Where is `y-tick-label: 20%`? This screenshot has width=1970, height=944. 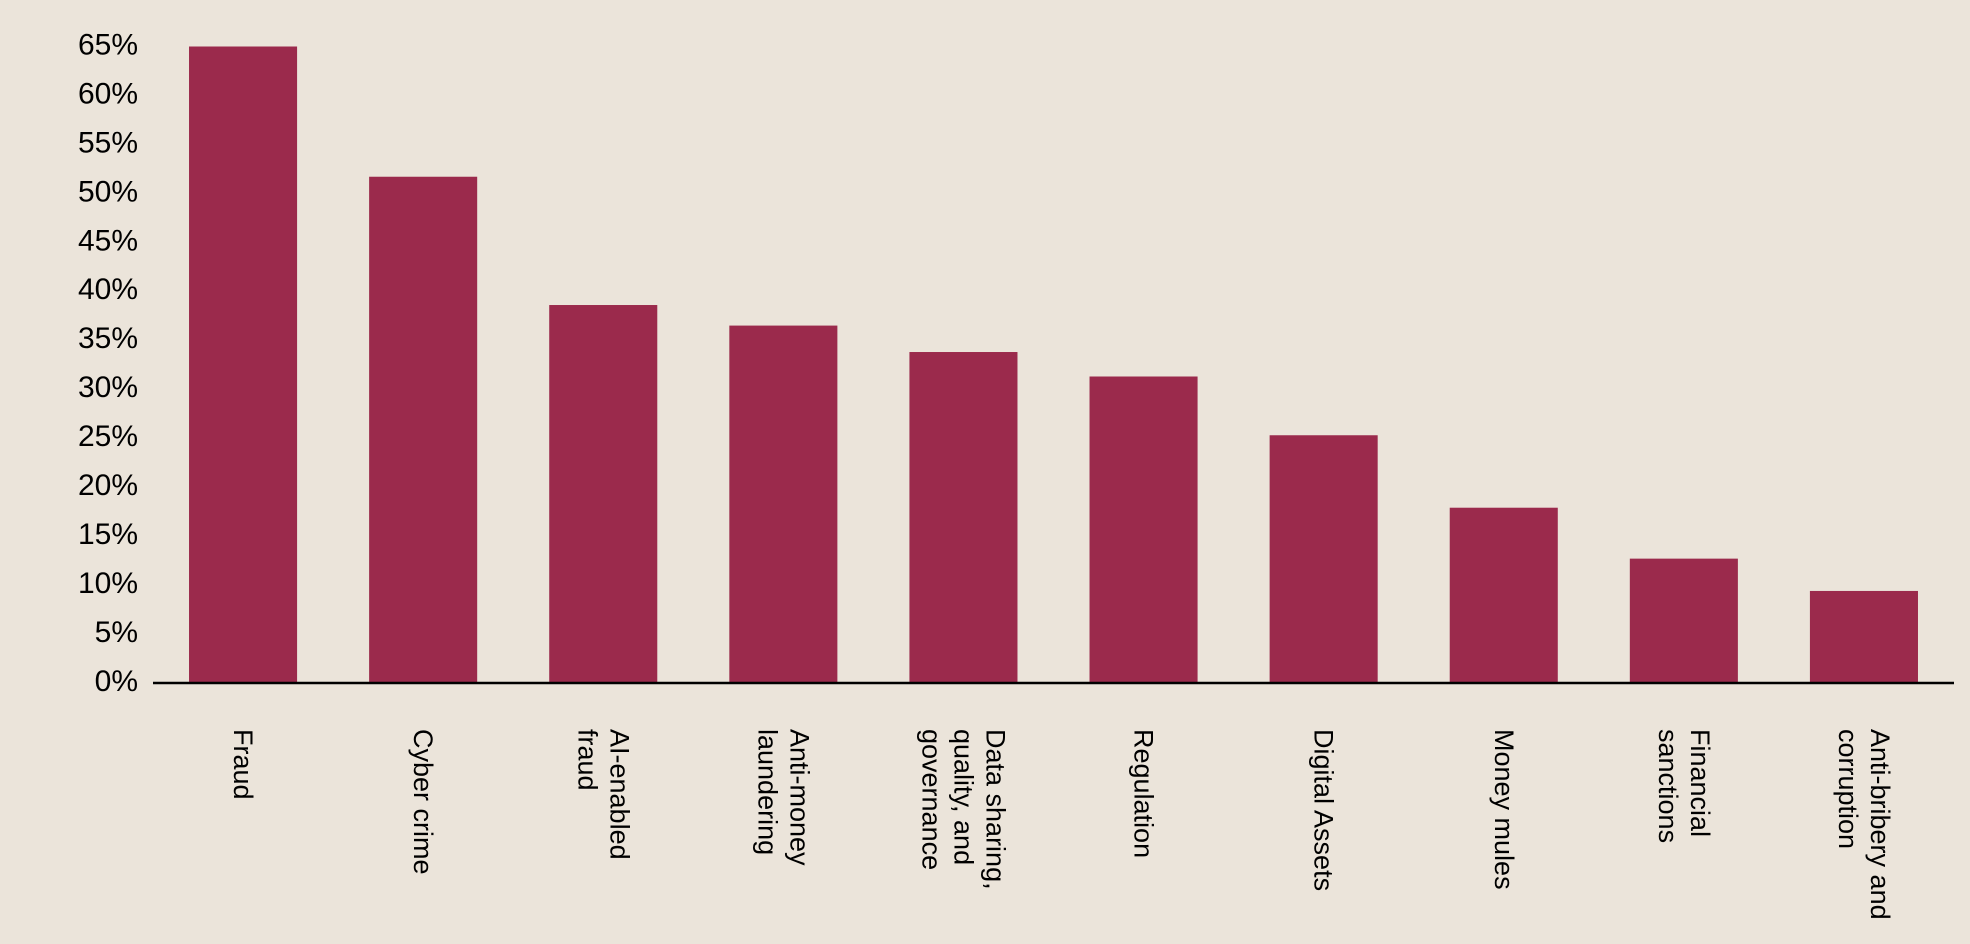
y-tick-label: 20% is located at coordinates (108, 485).